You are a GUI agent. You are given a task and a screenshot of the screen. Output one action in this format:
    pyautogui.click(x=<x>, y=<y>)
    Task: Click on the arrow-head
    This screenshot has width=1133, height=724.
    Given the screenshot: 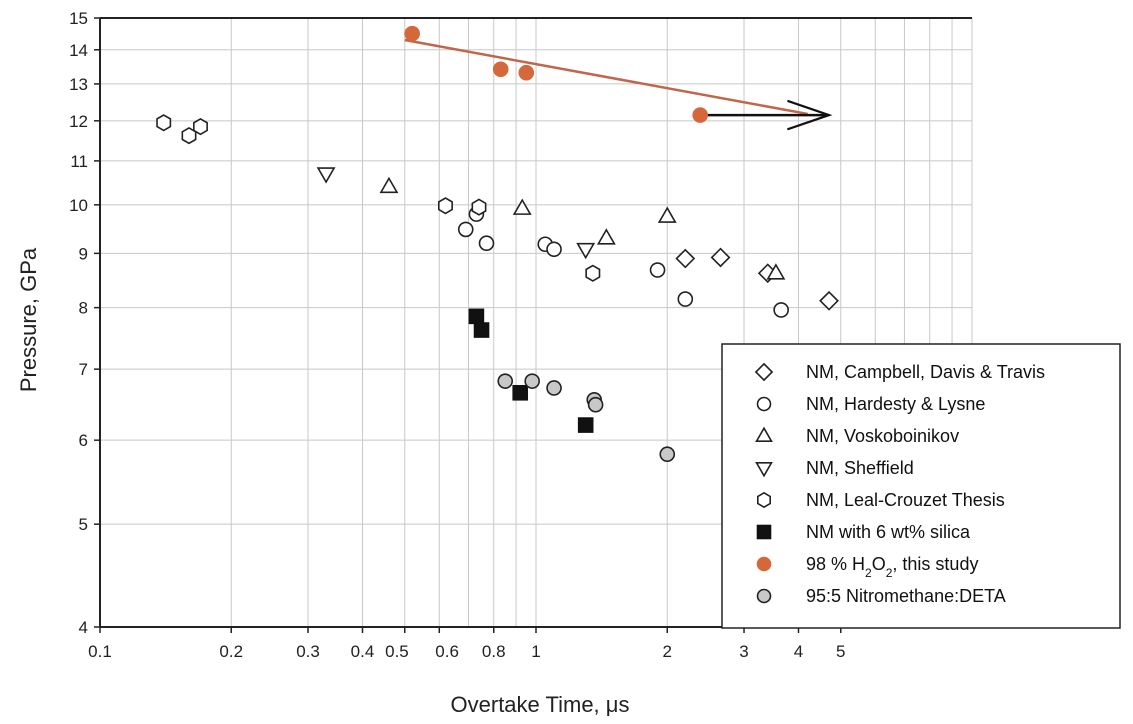 What is the action you would take?
    pyautogui.click(x=810, y=115)
    